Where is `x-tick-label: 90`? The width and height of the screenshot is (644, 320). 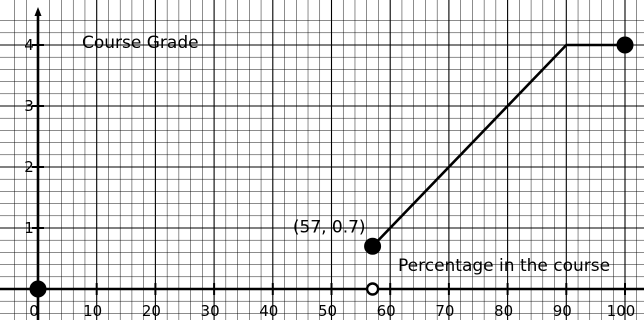 x-tick-label: 90 is located at coordinates (562, 311).